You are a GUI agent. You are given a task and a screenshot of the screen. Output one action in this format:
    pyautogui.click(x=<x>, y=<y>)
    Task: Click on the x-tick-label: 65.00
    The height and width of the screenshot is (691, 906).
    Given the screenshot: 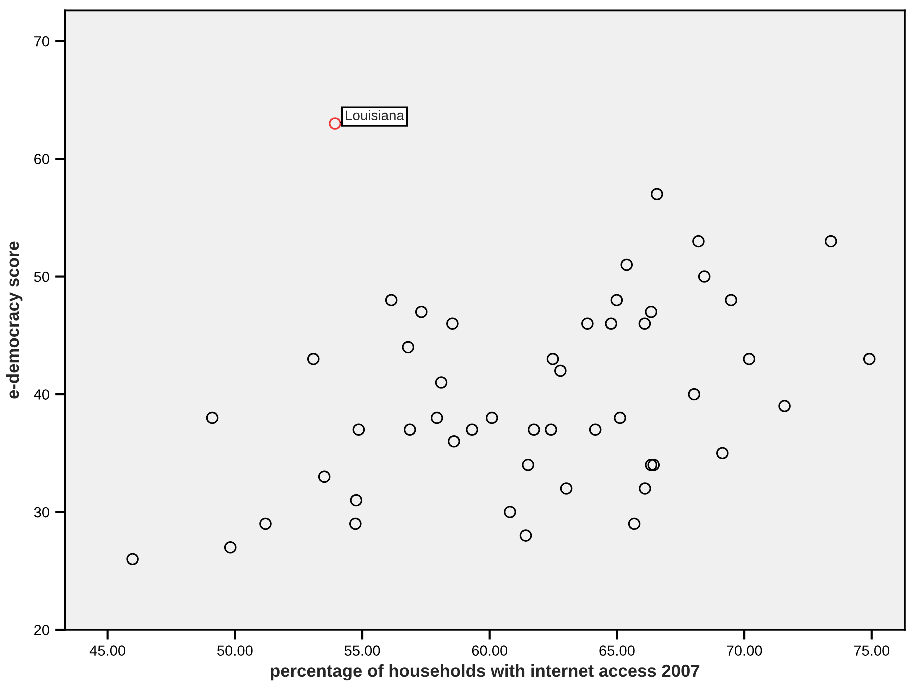 What is the action you would take?
    pyautogui.click(x=617, y=651)
    